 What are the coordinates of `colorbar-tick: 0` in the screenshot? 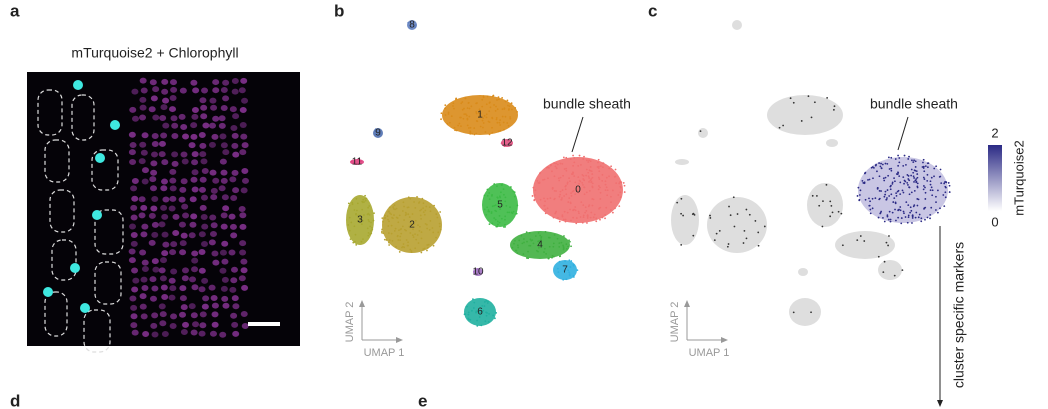 It's located at (994, 221).